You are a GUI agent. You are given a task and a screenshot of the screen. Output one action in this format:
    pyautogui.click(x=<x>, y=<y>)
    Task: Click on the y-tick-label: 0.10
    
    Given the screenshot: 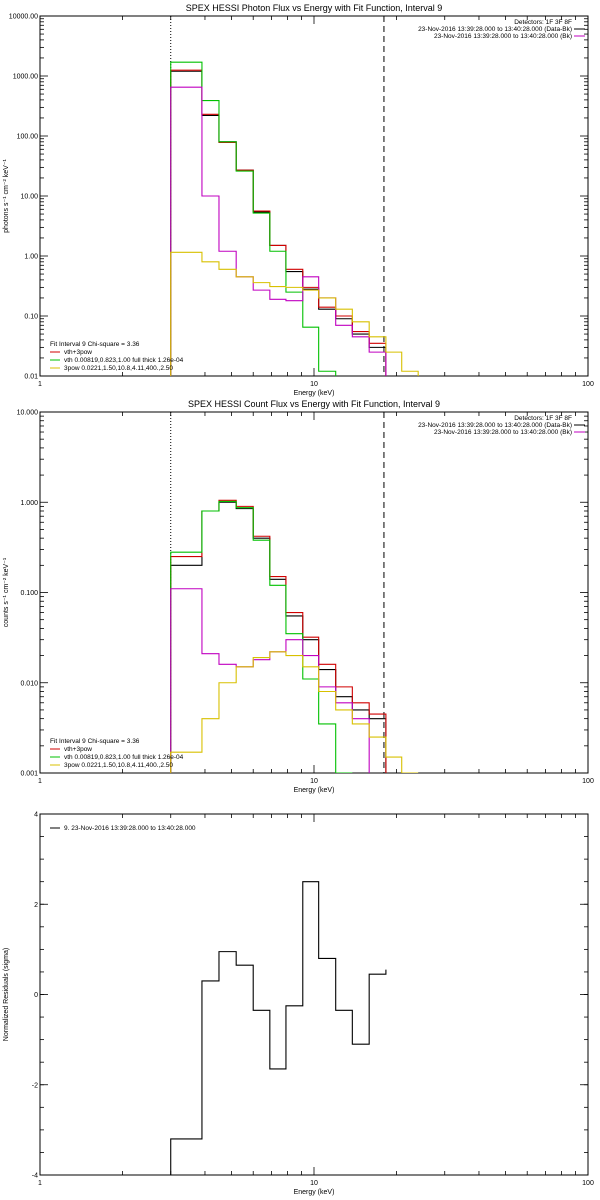 What is the action you would take?
    pyautogui.click(x=31, y=317)
    